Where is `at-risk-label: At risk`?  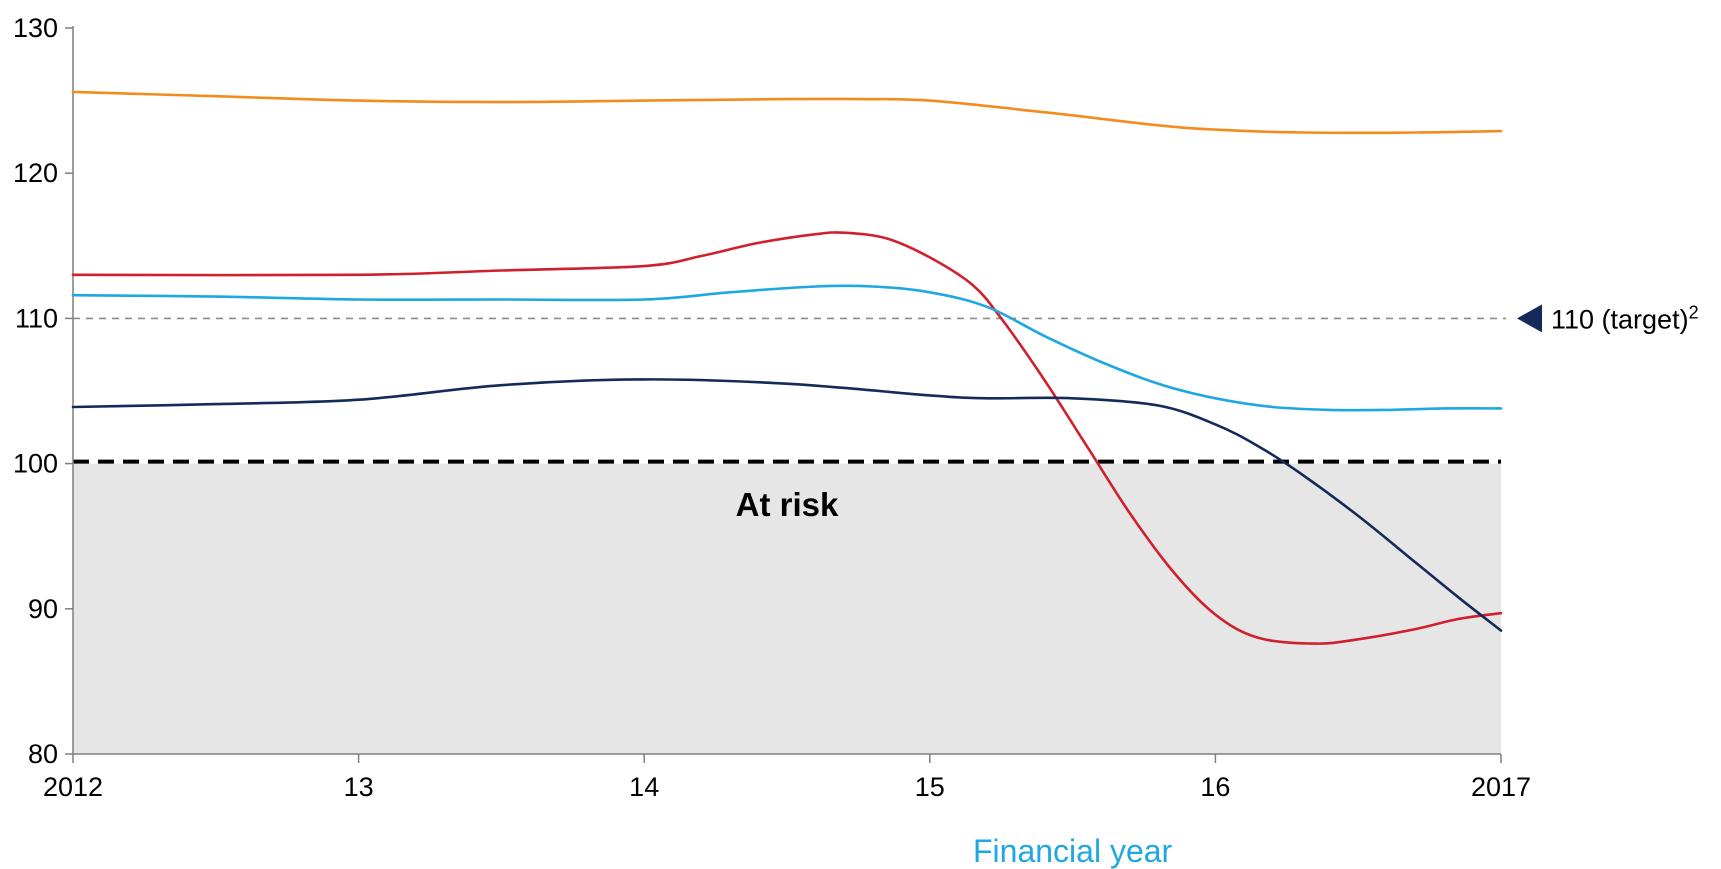 at-risk-label: At risk is located at coordinates (787, 504).